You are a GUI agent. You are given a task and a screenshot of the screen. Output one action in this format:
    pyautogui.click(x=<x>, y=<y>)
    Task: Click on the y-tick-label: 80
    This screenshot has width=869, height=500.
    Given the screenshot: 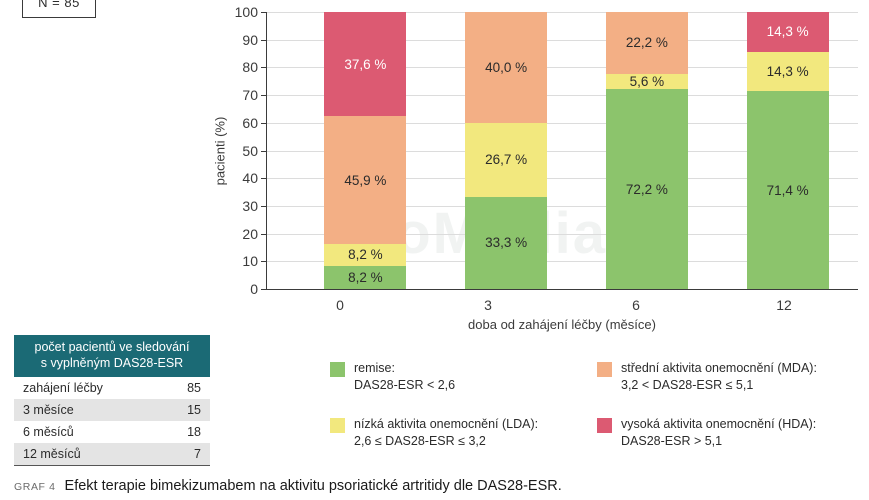 What is the action you would take?
    pyautogui.click(x=250, y=67)
    